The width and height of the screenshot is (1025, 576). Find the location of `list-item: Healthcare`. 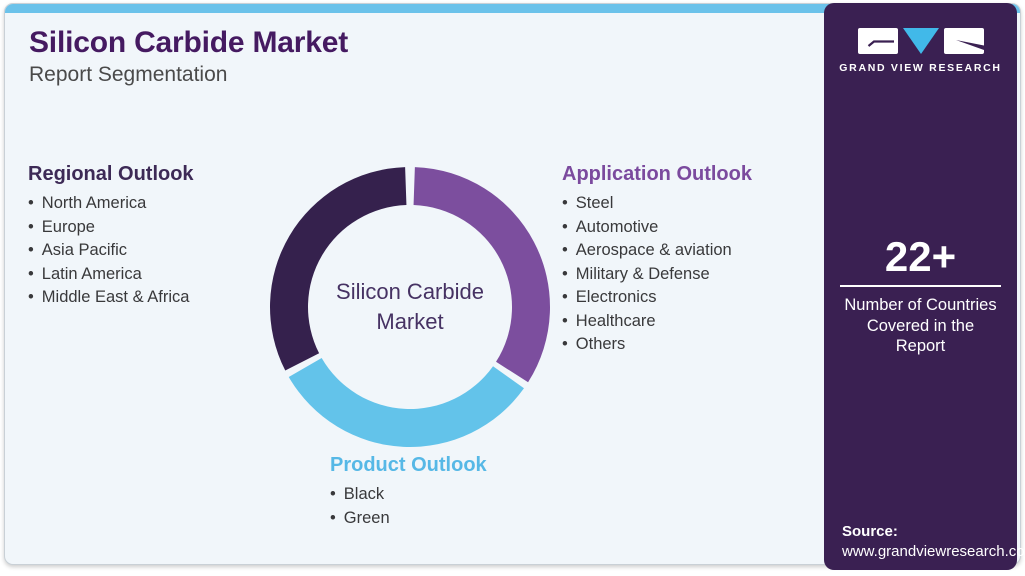

list-item: Healthcare is located at coordinates (657, 322).